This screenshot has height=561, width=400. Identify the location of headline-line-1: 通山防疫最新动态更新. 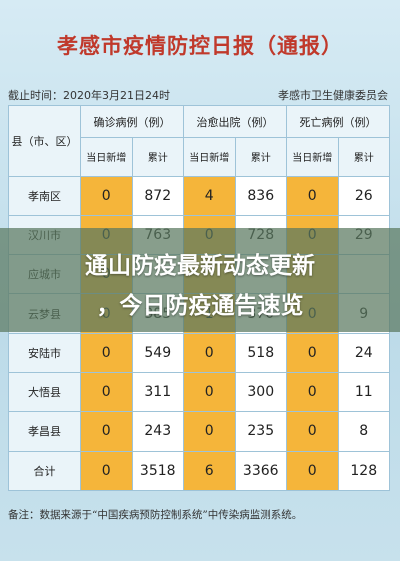
(200, 266).